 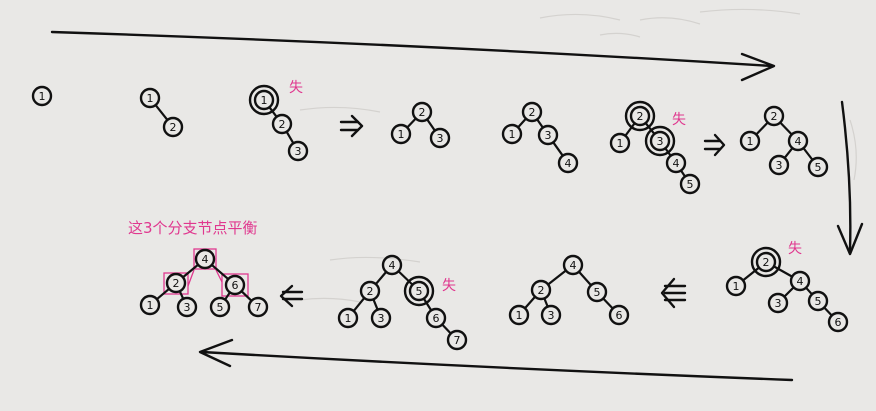 I want to click on tree-step-2: 12, so click(x=161, y=112).